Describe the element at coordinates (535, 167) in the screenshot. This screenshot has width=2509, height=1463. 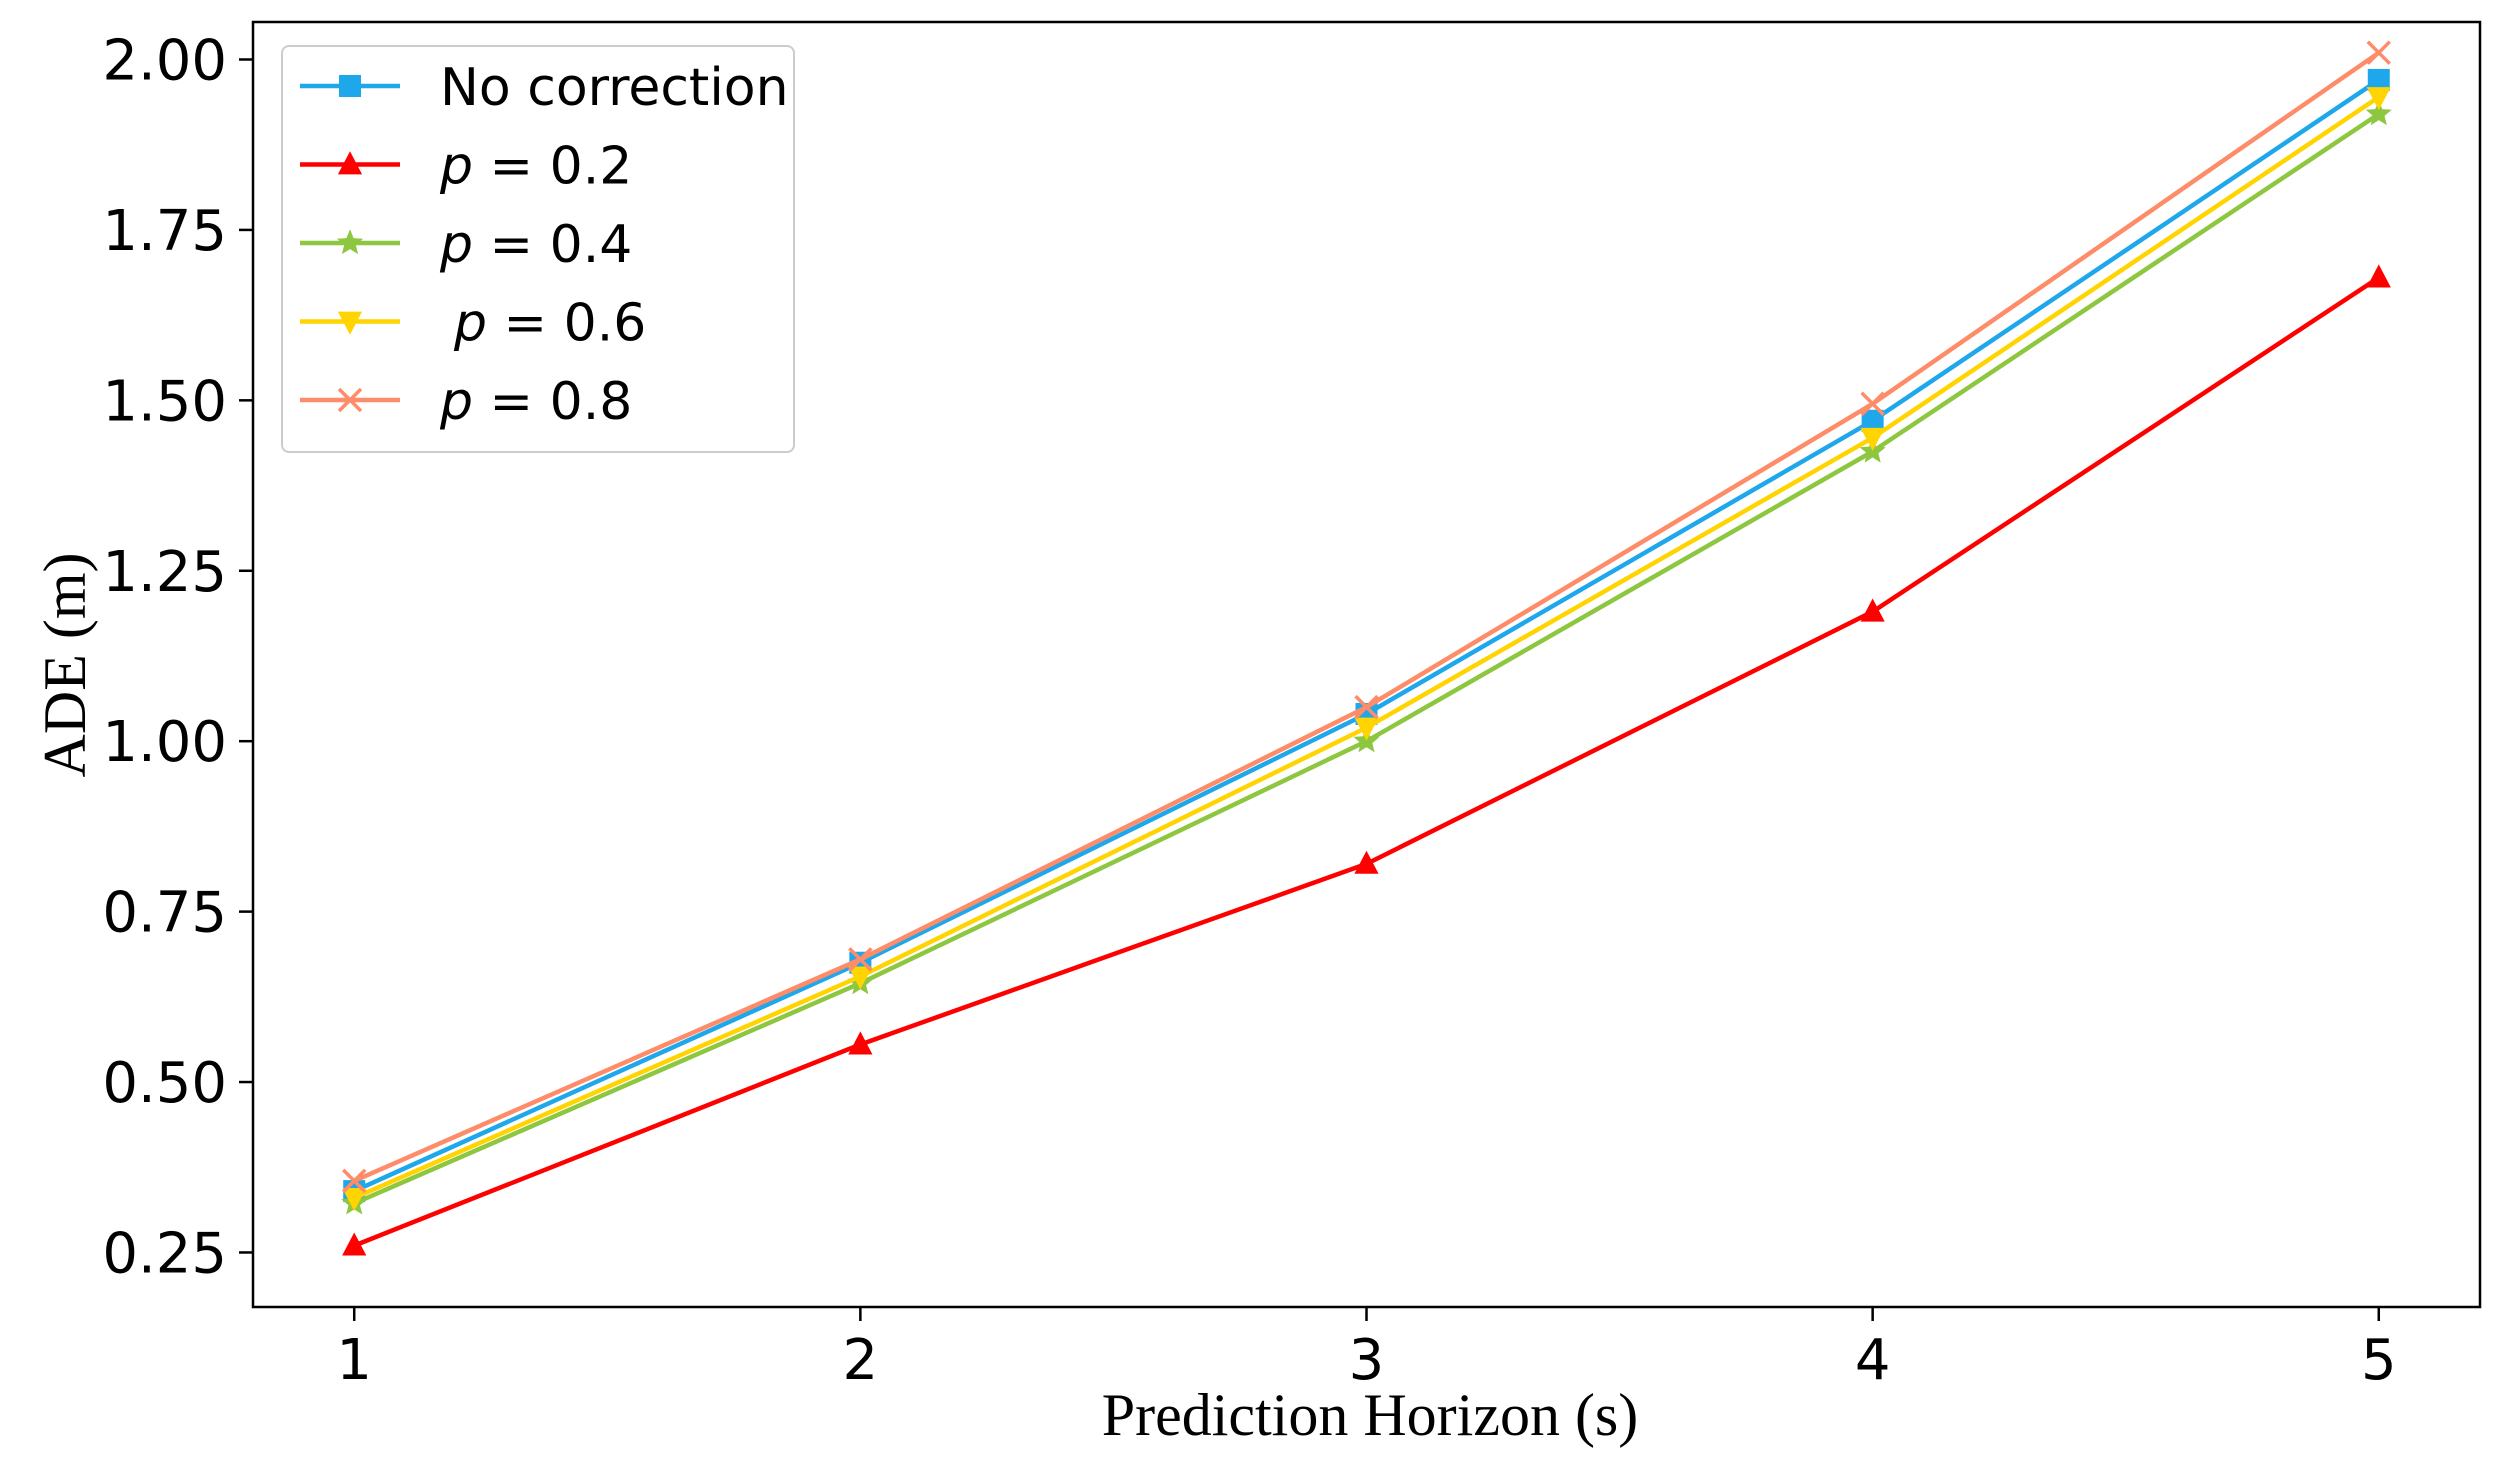
I see `legend-label: p = 0.2` at that location.